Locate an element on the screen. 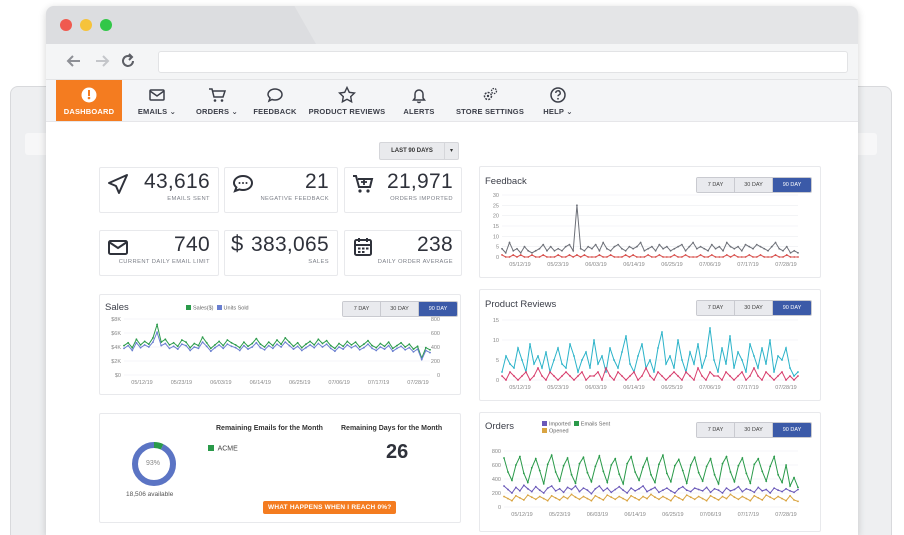 The height and width of the screenshot is (535, 904). x-tick-label: 07/28/19 is located at coordinates (785, 388).